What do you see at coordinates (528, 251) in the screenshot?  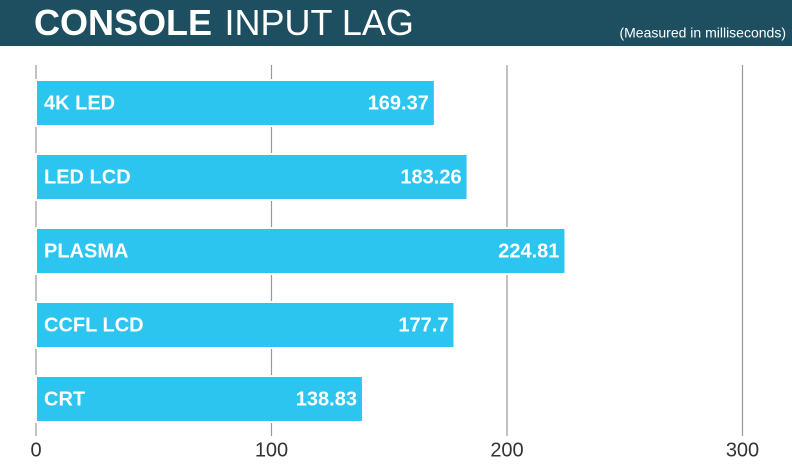 I see `value-label: 224.81` at bounding box center [528, 251].